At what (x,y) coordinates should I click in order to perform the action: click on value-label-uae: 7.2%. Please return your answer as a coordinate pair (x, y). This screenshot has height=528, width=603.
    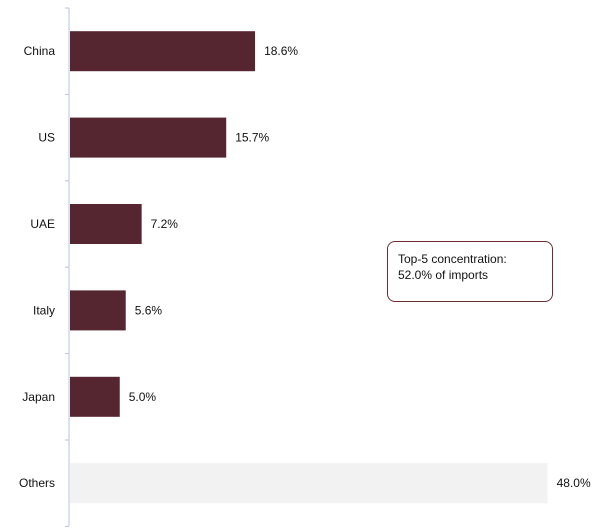
    Looking at the image, I should click on (165, 224).